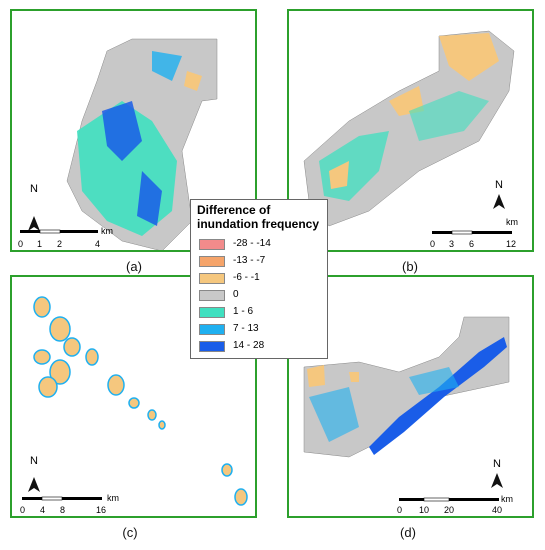 The image size is (545, 550). What do you see at coordinates (249, 345) in the screenshot?
I see `legend-label: 14 - 28` at bounding box center [249, 345].